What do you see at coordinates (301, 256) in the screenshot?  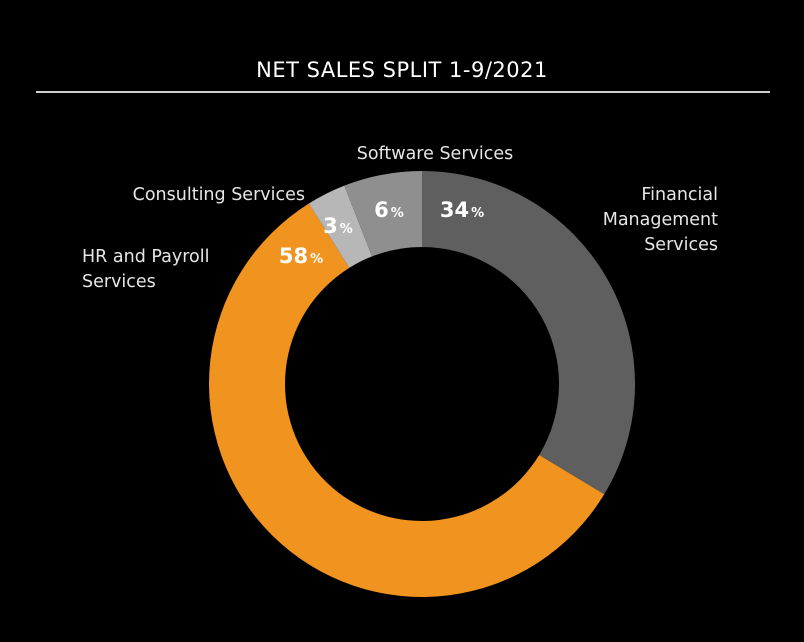 I see `pct-label-hr-and-payroll-services: 58%` at bounding box center [301, 256].